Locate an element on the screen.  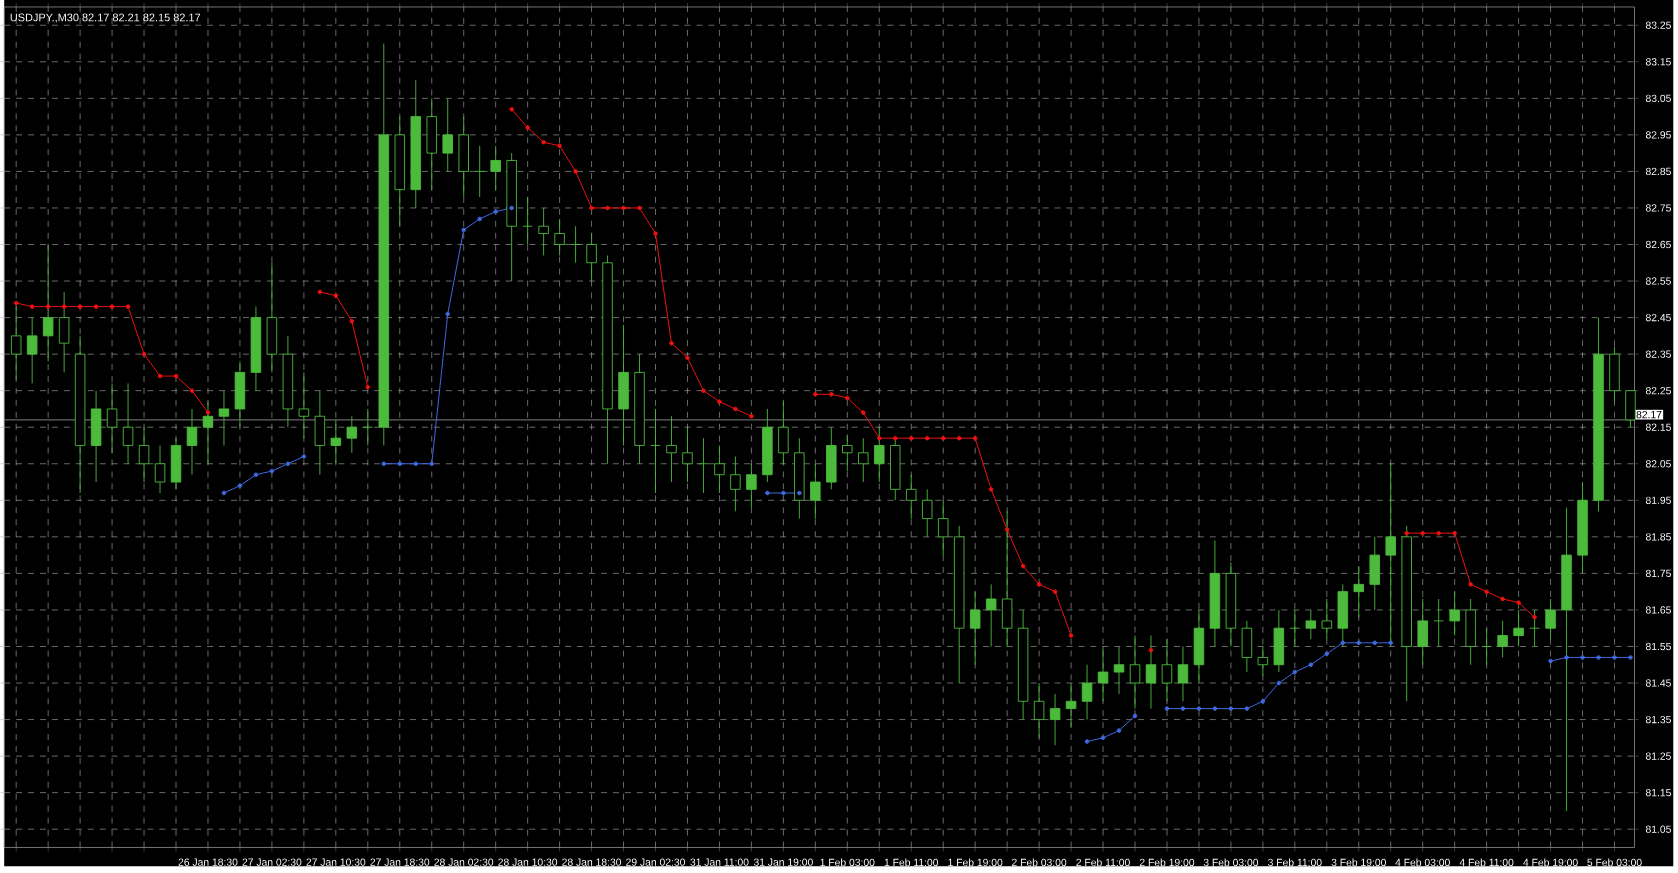
x-tick-label: 2 Feb 03:00 is located at coordinates (1039, 862).